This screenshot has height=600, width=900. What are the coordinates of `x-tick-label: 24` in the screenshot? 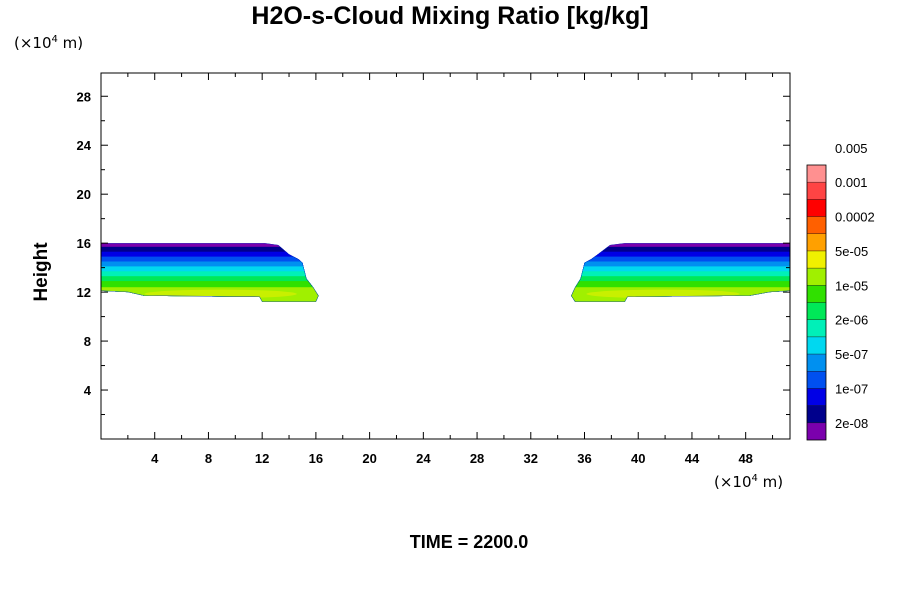 It's located at (423, 458).